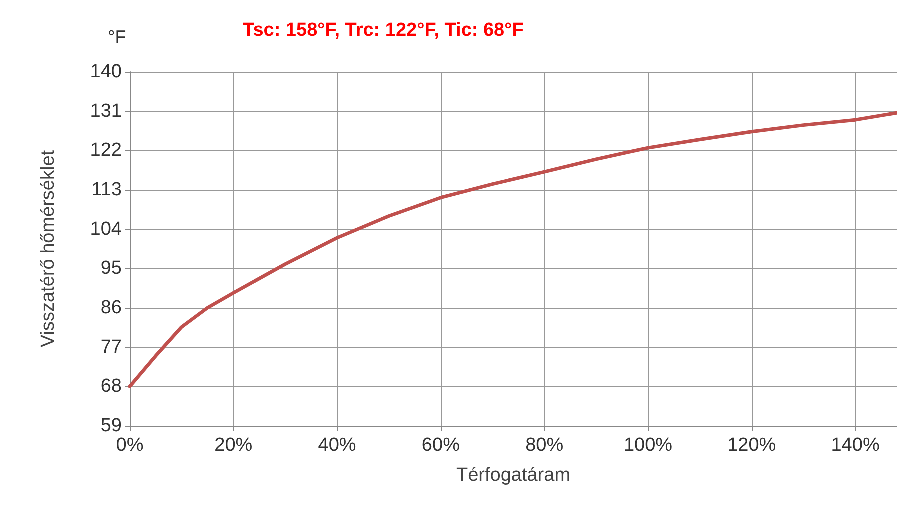 The height and width of the screenshot is (506, 897). What do you see at coordinates (337, 445) in the screenshot?
I see `x-tick-label: 40%` at bounding box center [337, 445].